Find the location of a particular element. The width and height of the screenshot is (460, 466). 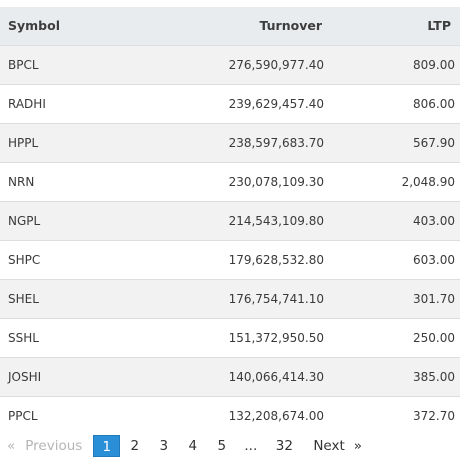

cell-symbol: SHPC is located at coordinates (24, 259).